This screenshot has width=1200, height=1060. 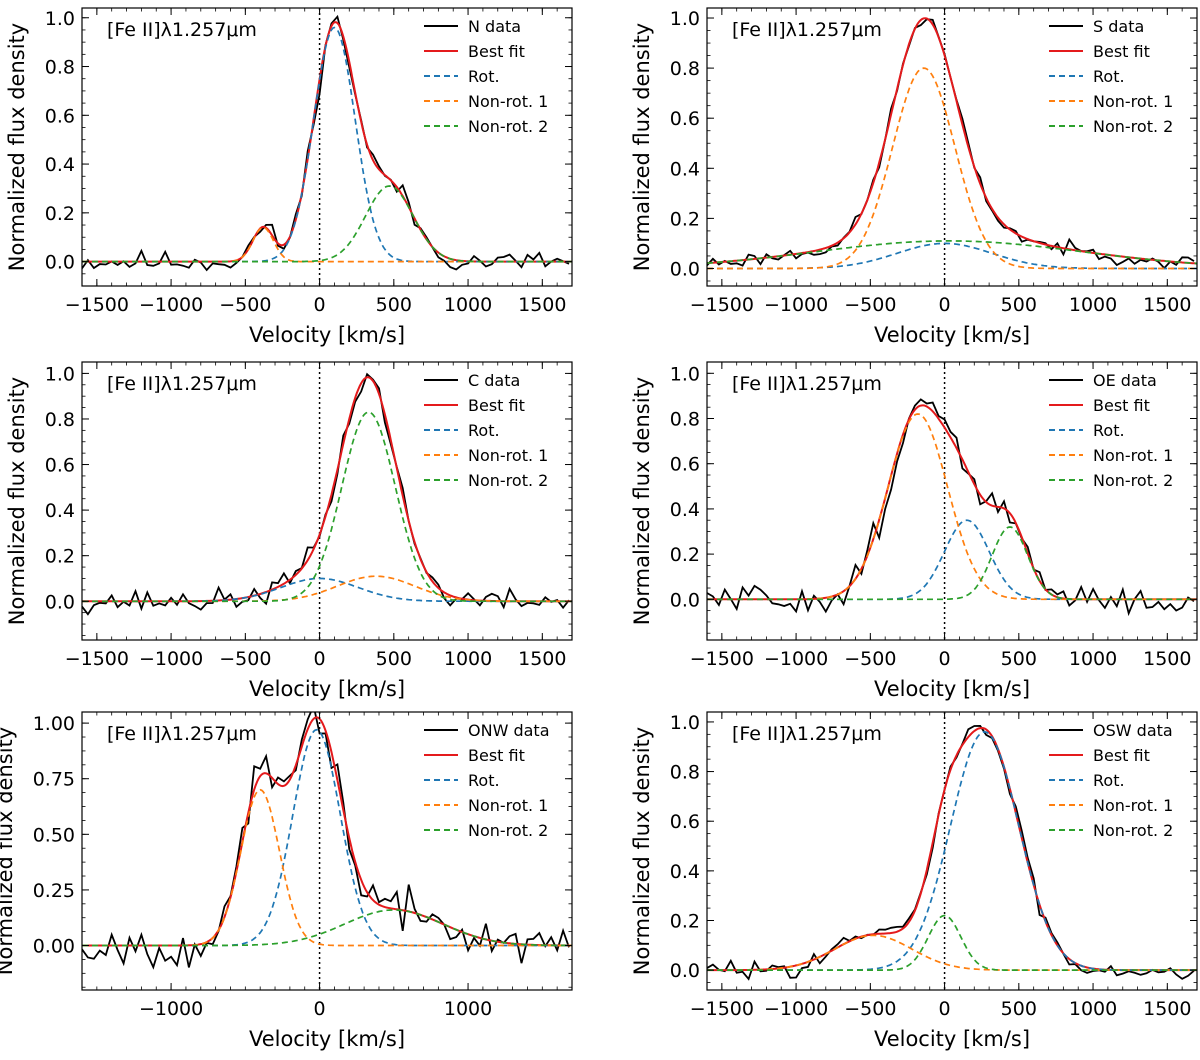 I want to click on legend: OSW data Best fit Rot. Non-rot. 1 Non-rot. 2, so click(x=1111, y=780).